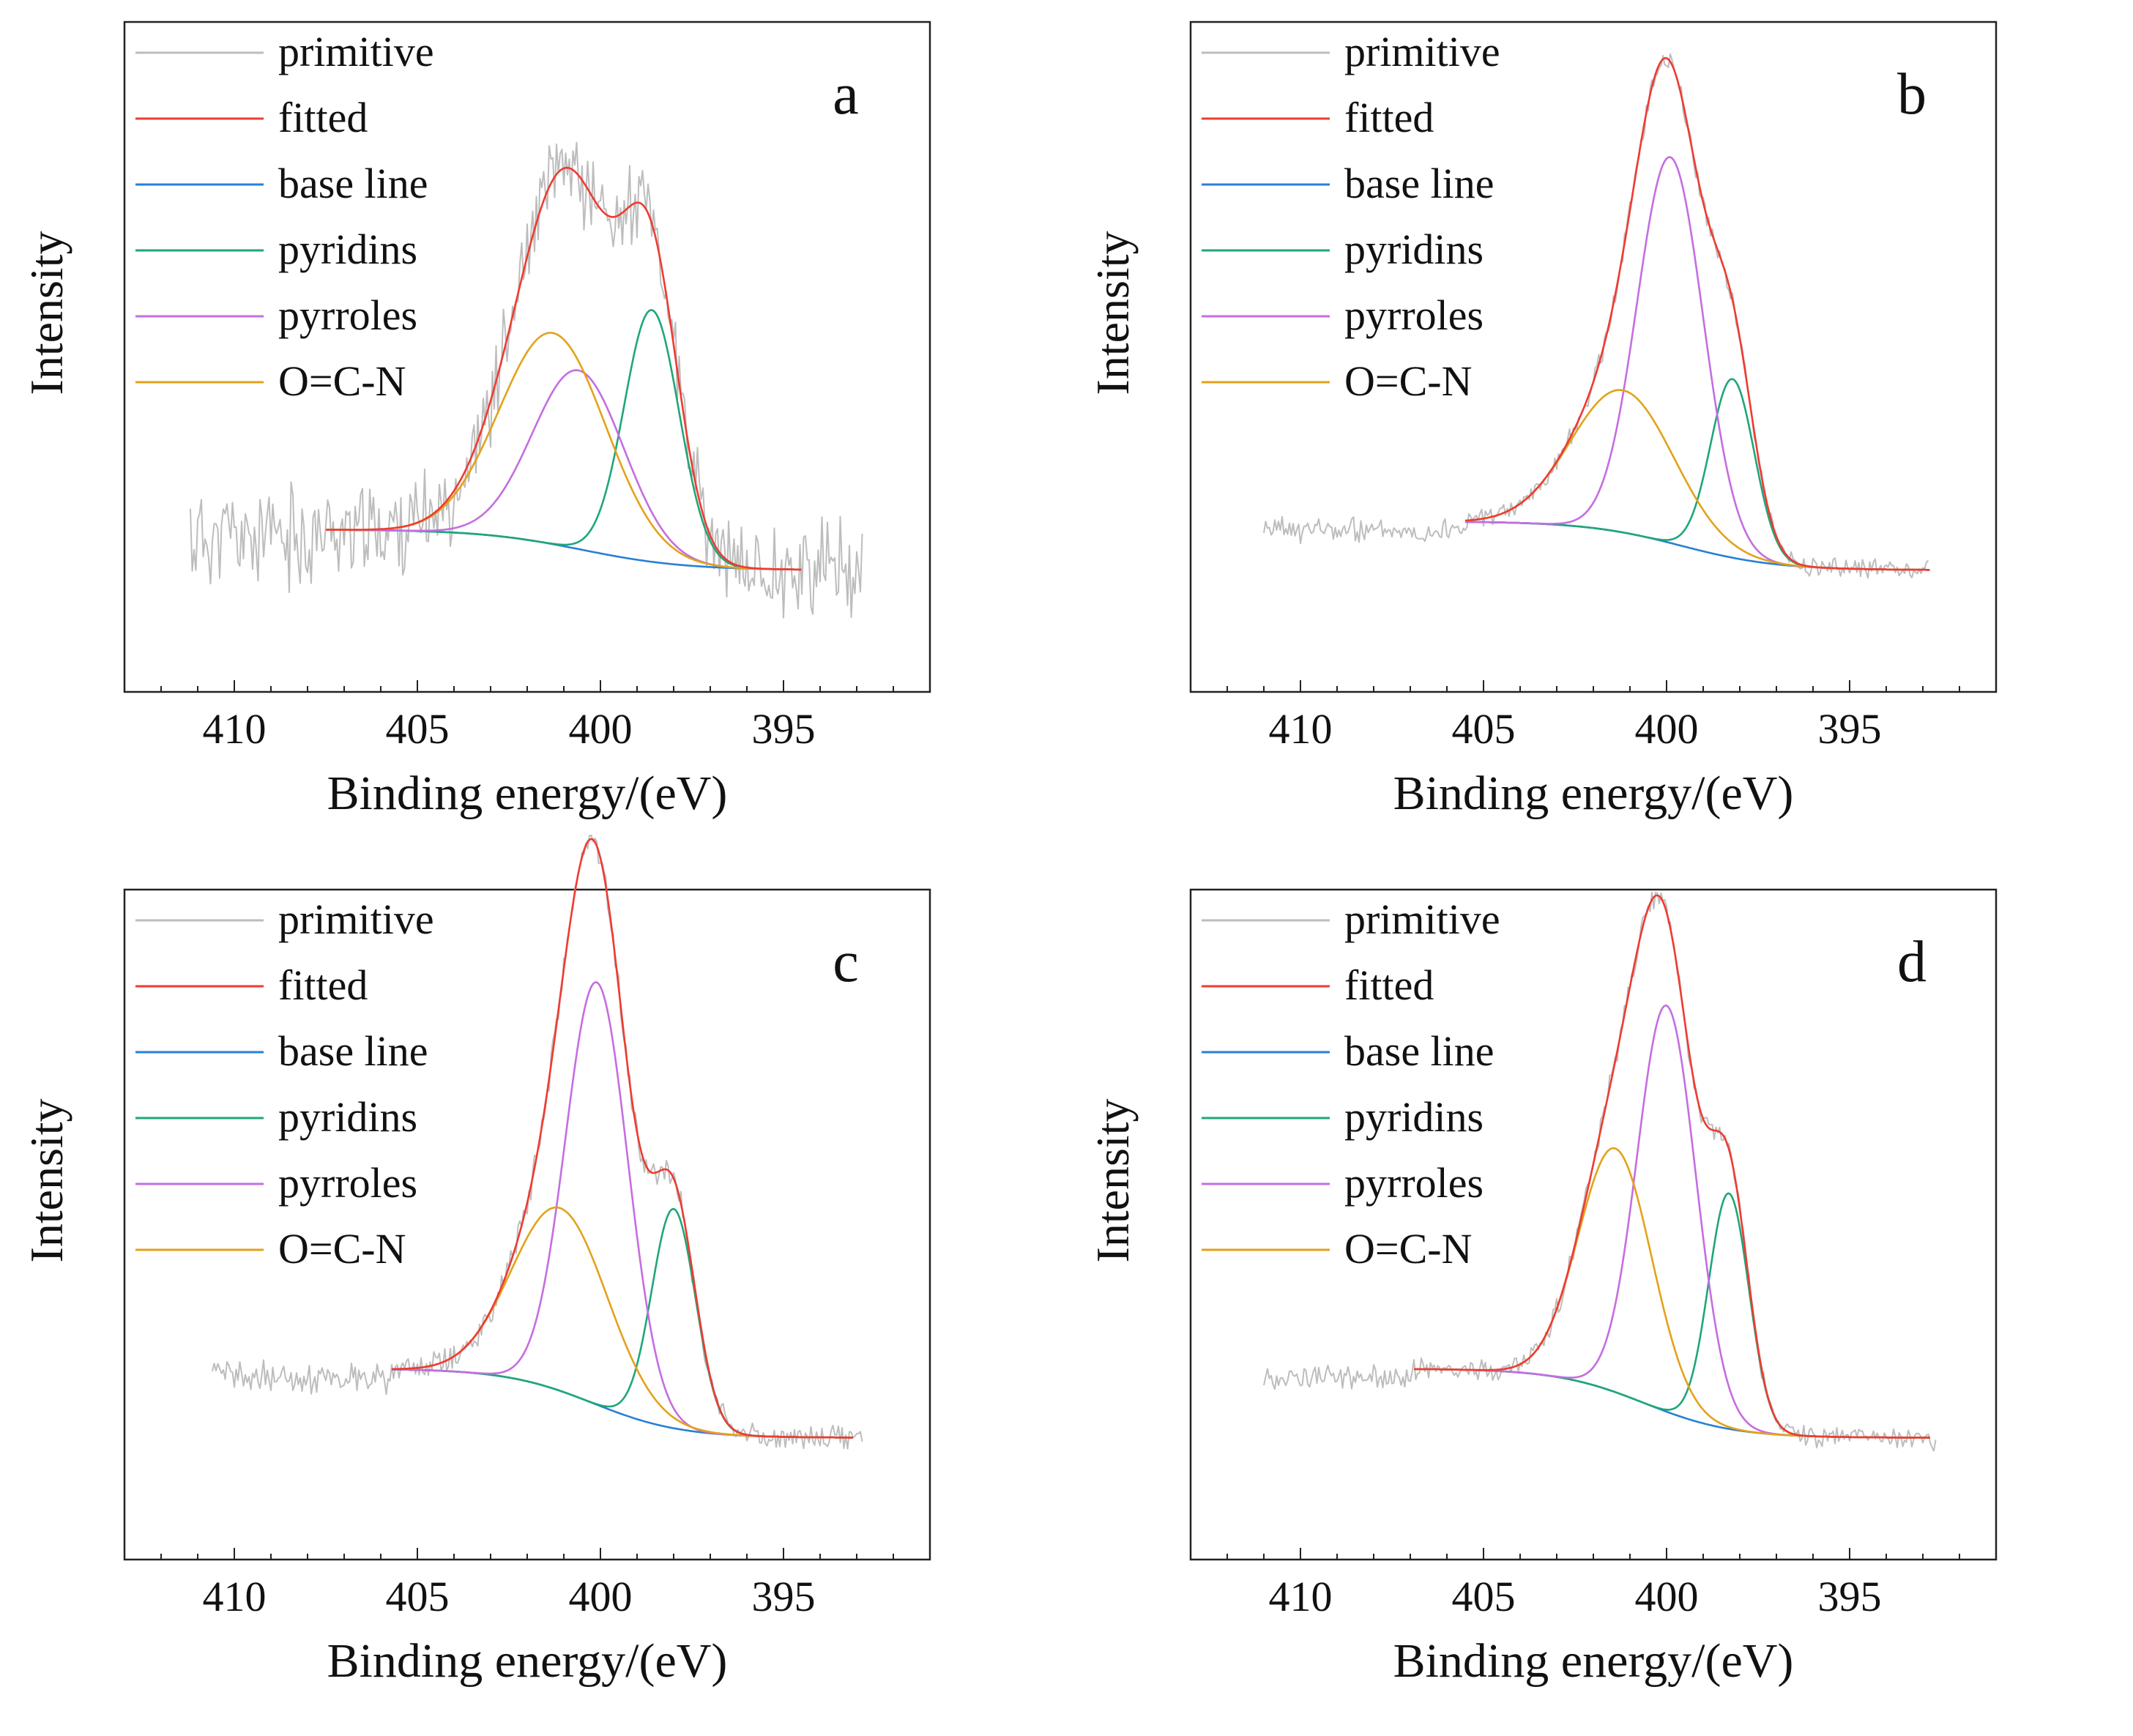 The width and height of the screenshot is (2133, 1736). Describe the element at coordinates (846, 962) in the screenshot. I see `panel-label: c` at that location.